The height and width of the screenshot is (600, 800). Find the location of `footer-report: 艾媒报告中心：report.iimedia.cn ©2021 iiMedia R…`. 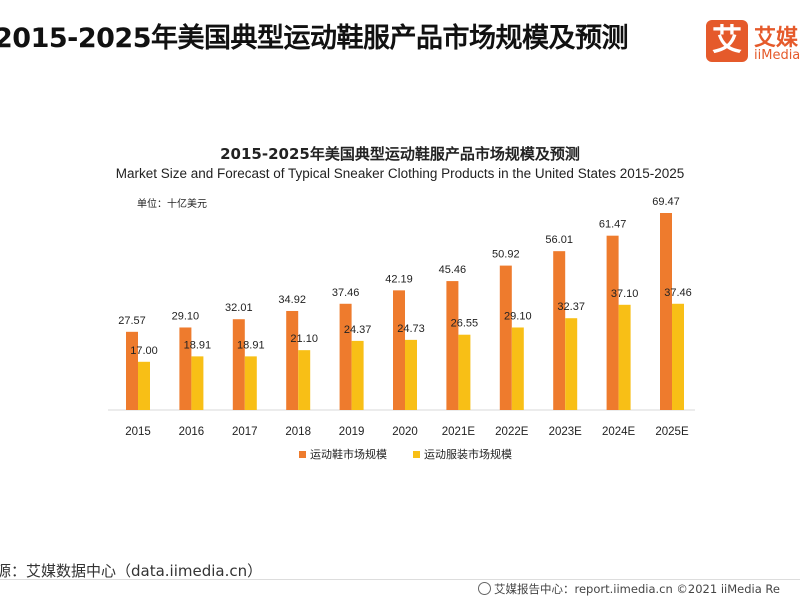

footer-report: 艾媒报告中心：report.iimedia.cn ©2021 iiMedia R… is located at coordinates (629, 589).